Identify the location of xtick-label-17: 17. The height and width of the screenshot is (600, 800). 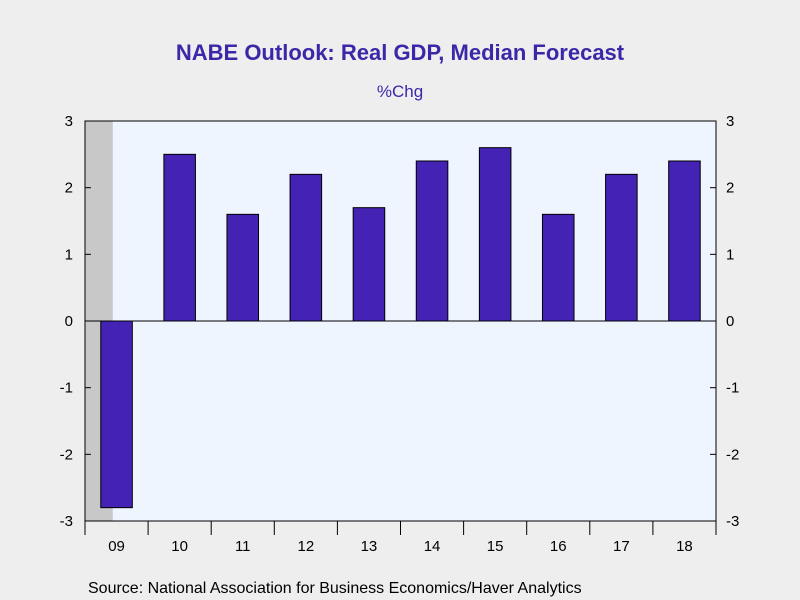
(621, 546).